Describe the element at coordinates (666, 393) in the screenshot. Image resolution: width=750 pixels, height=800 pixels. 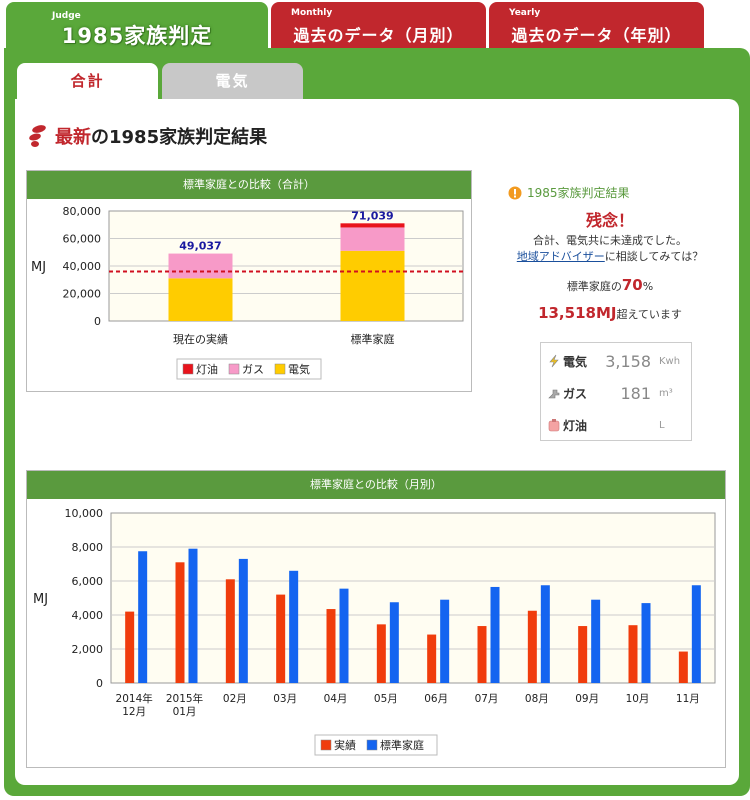
I see `usage-unit: m³` at that location.